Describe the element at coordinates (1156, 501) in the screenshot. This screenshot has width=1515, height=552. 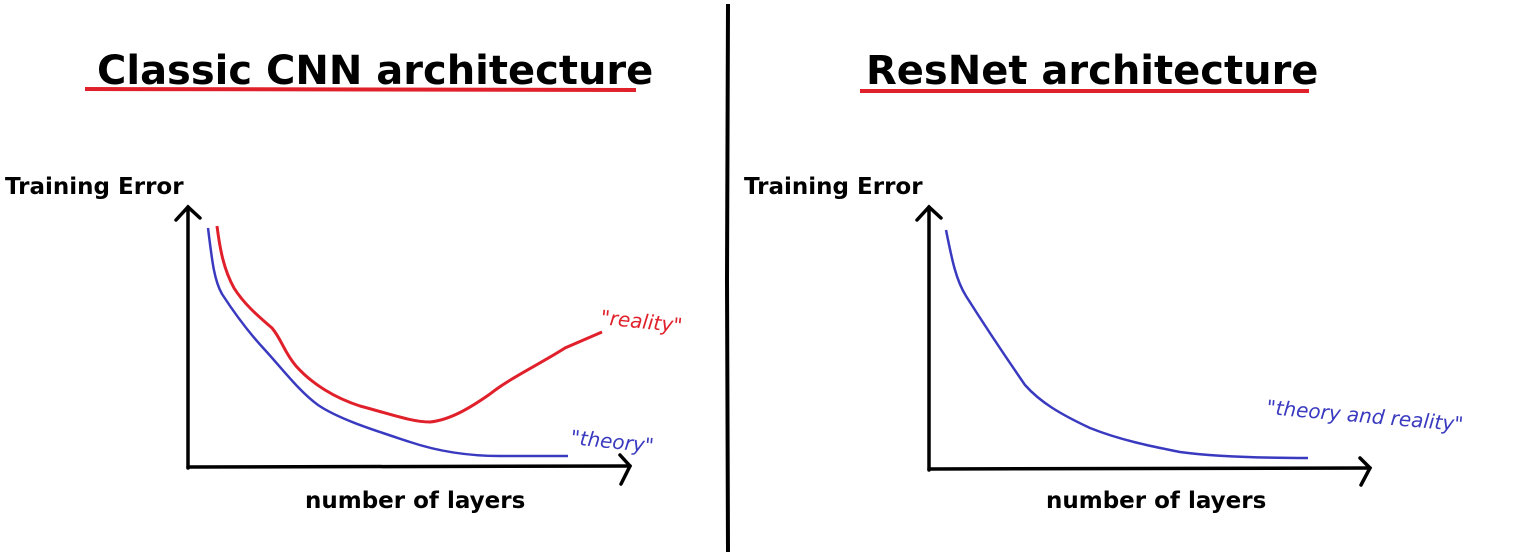
I see `right-x-axis-label: number of layers` at that location.